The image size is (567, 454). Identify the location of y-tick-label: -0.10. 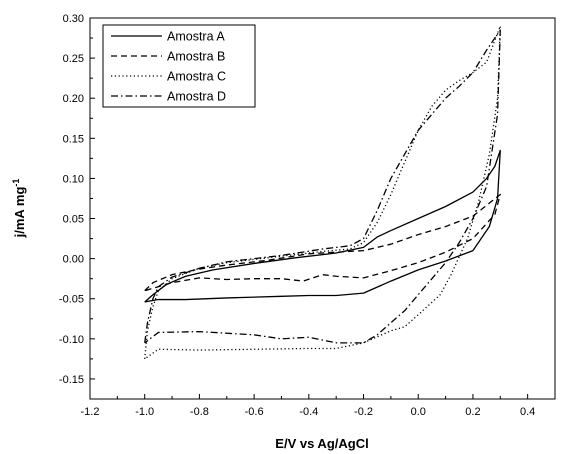
(71, 340).